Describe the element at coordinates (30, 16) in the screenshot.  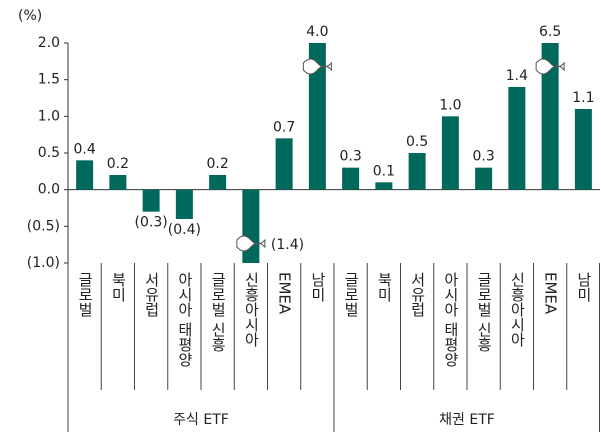
I see `y-unit: (%)` at that location.